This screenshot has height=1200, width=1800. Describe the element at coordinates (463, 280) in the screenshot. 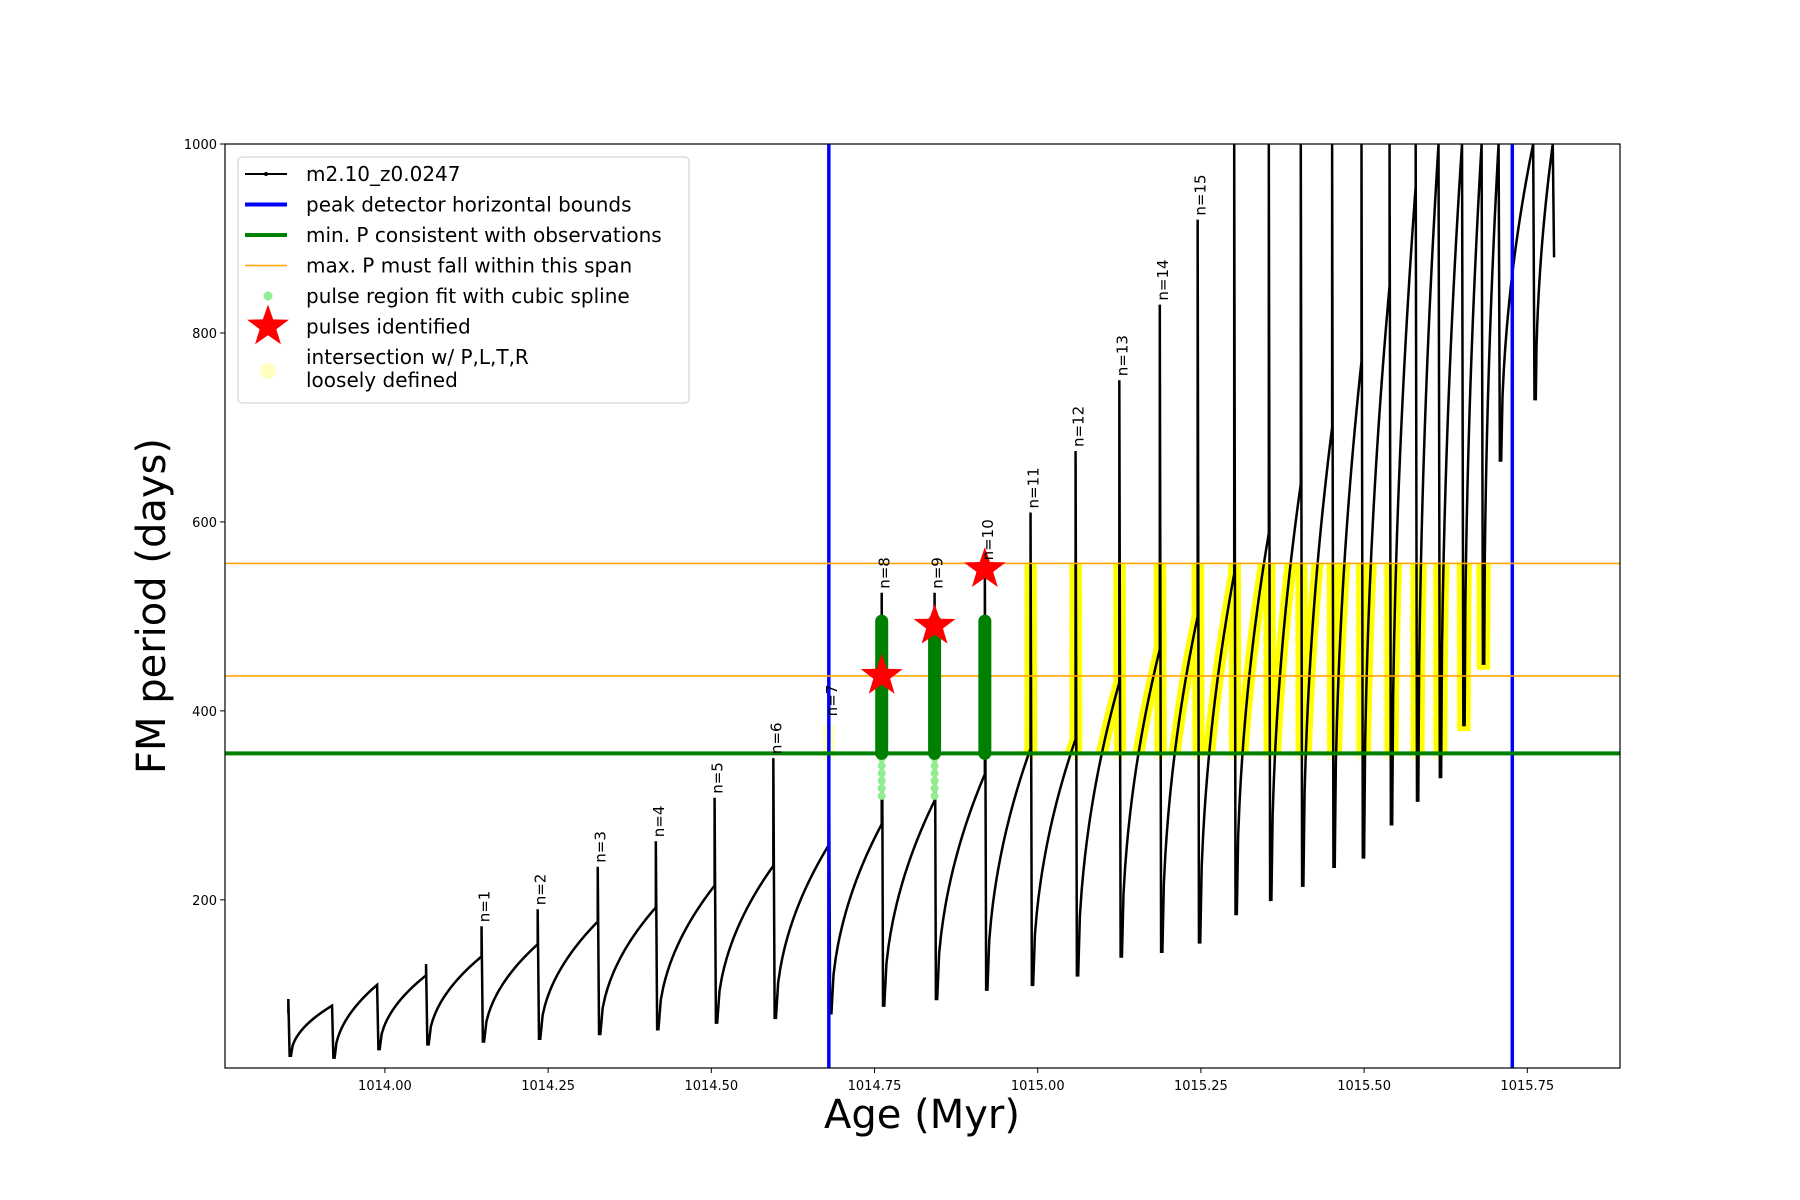

I see `legend-box` at that location.